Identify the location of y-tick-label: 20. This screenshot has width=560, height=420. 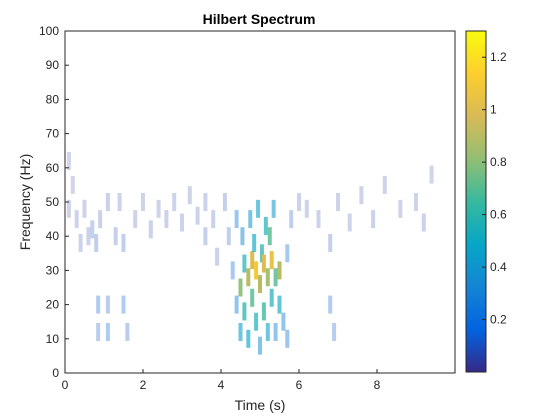
(53, 305).